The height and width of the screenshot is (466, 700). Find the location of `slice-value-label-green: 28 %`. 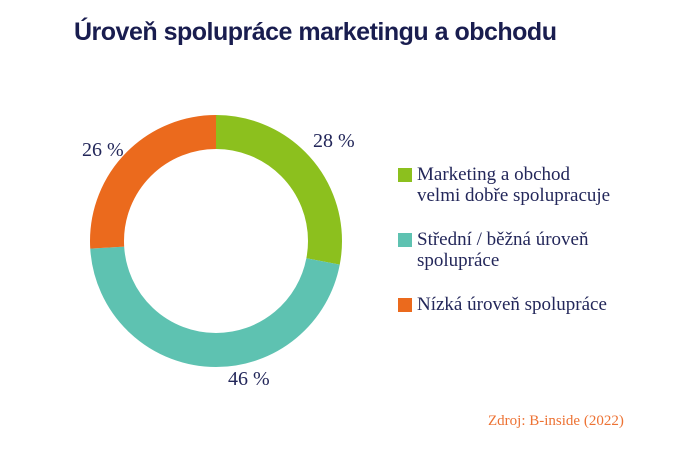

slice-value-label-green: 28 % is located at coordinates (334, 141).